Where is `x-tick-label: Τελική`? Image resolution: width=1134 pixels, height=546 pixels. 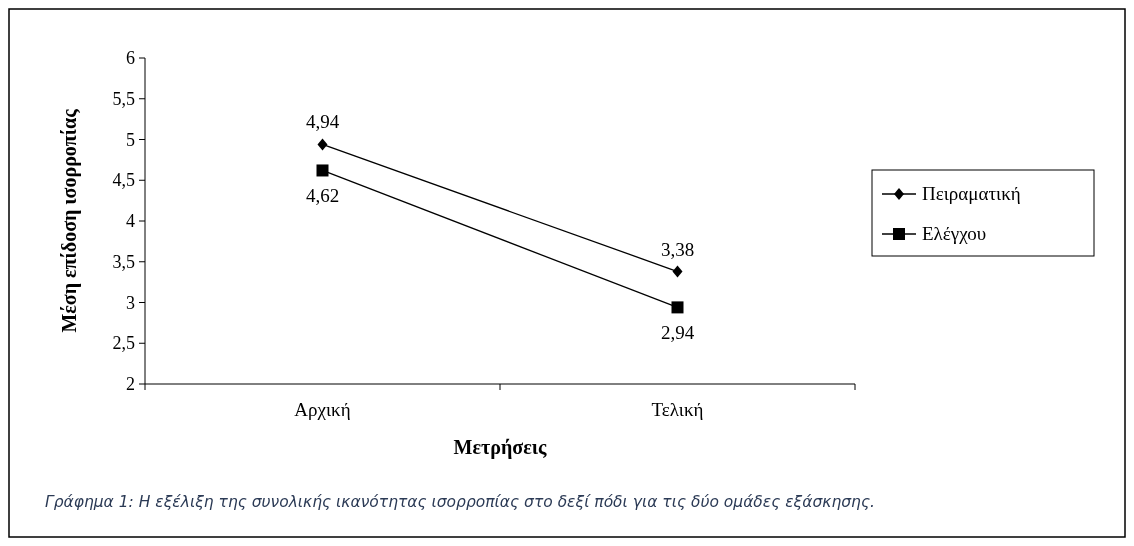 x-tick-label: Τελική is located at coordinates (677, 409).